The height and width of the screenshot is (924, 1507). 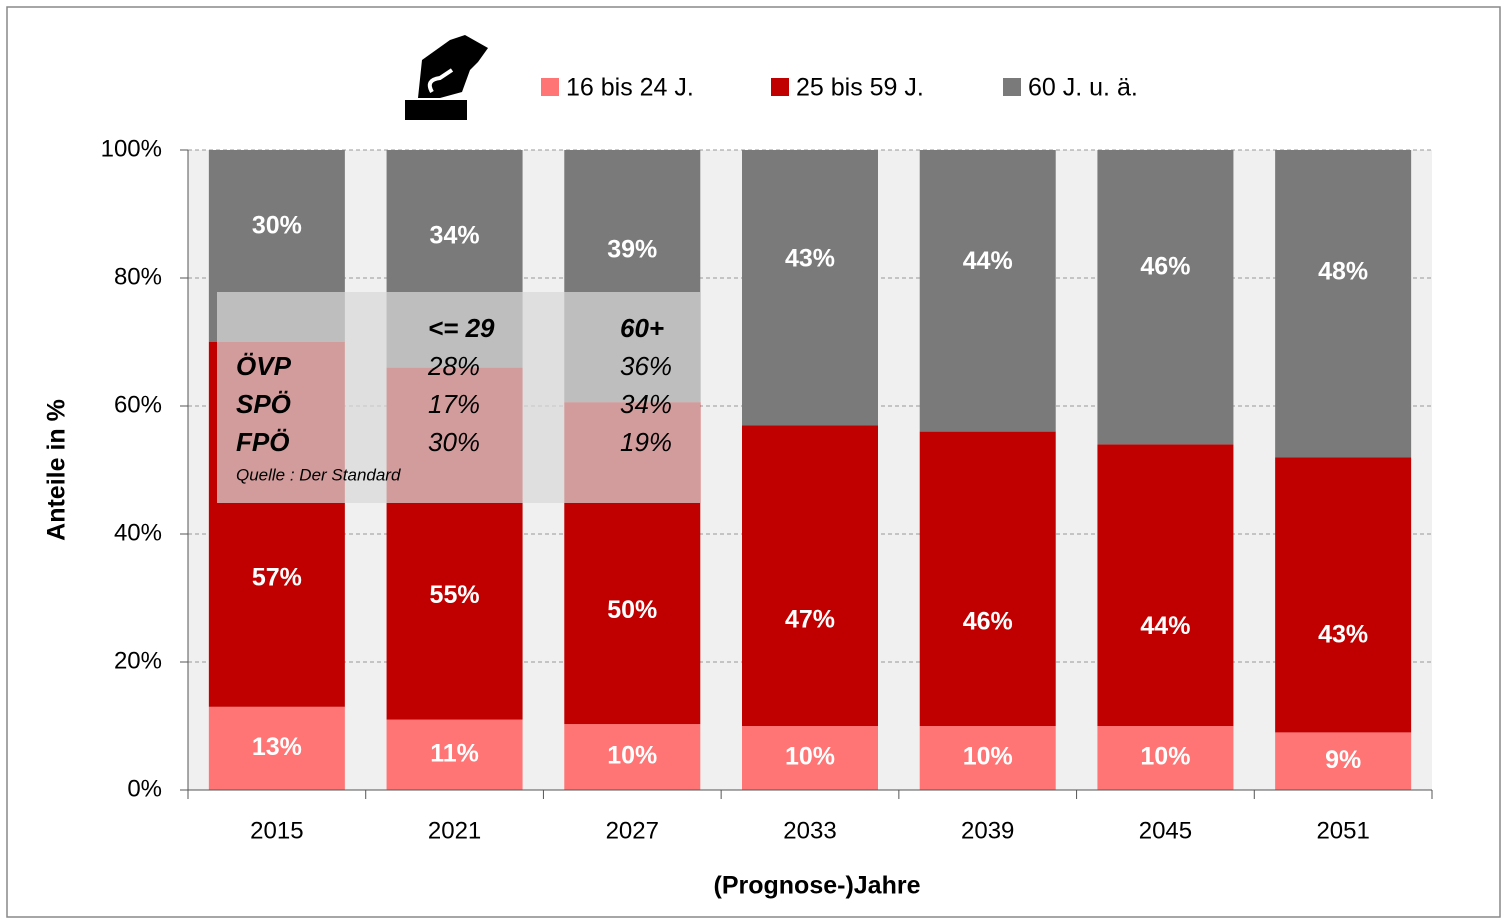 I want to click on data-label: 55%, so click(x=455, y=595).